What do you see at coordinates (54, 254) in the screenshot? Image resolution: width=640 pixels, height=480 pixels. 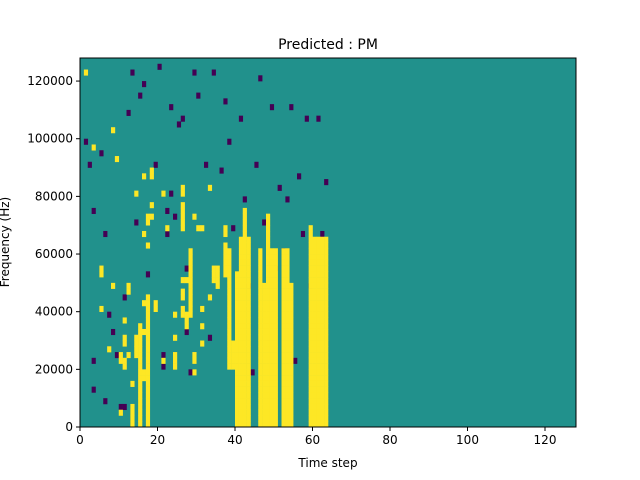 I see `y-tick-label: 60000` at bounding box center [54, 254].